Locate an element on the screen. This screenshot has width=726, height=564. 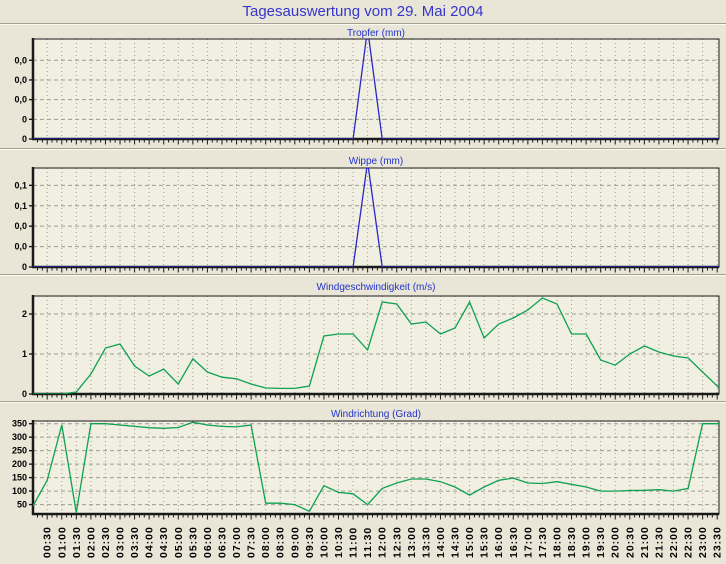
x-tick-label: 12:30 is located at coordinates (397, 542).